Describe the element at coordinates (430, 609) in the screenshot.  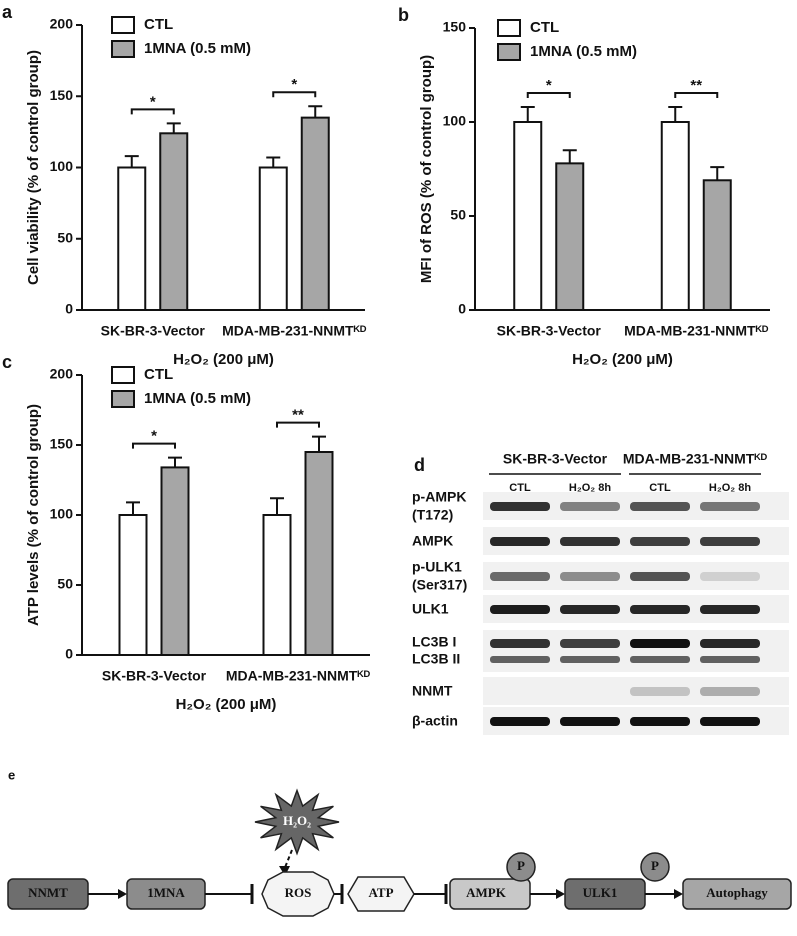
I see `row-label: ULK1` at that location.